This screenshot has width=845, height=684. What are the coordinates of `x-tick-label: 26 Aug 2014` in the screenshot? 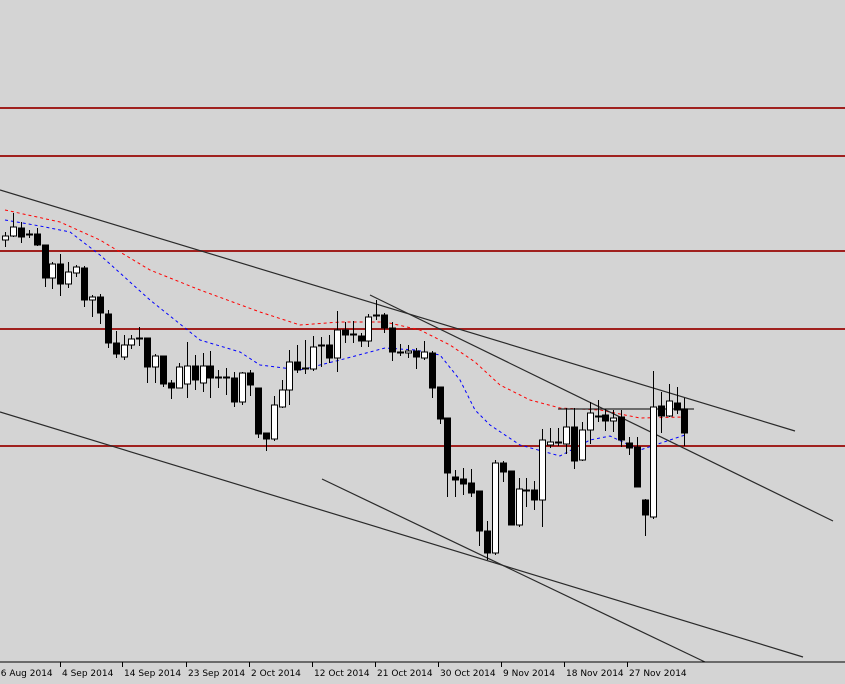 It's located at (26, 674).